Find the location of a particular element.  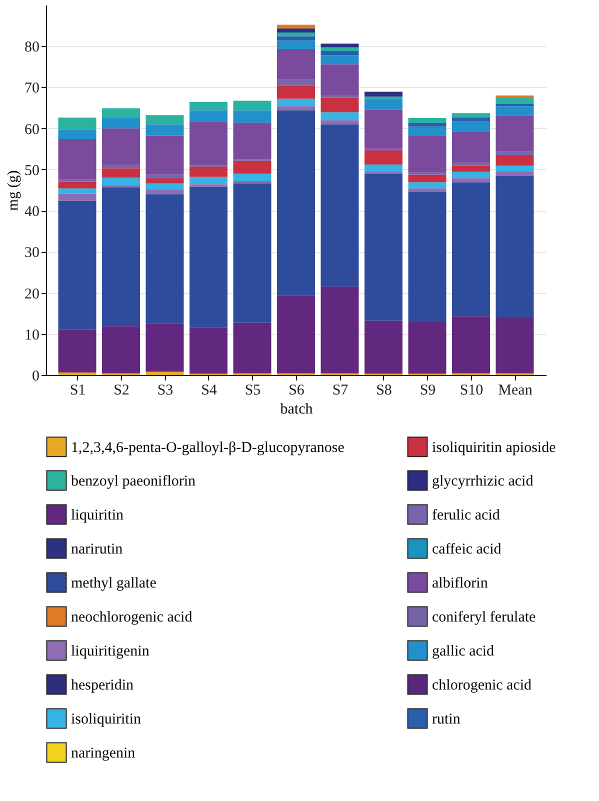

legend-label: neochlorogenic acid is located at coordinates (132, 618).